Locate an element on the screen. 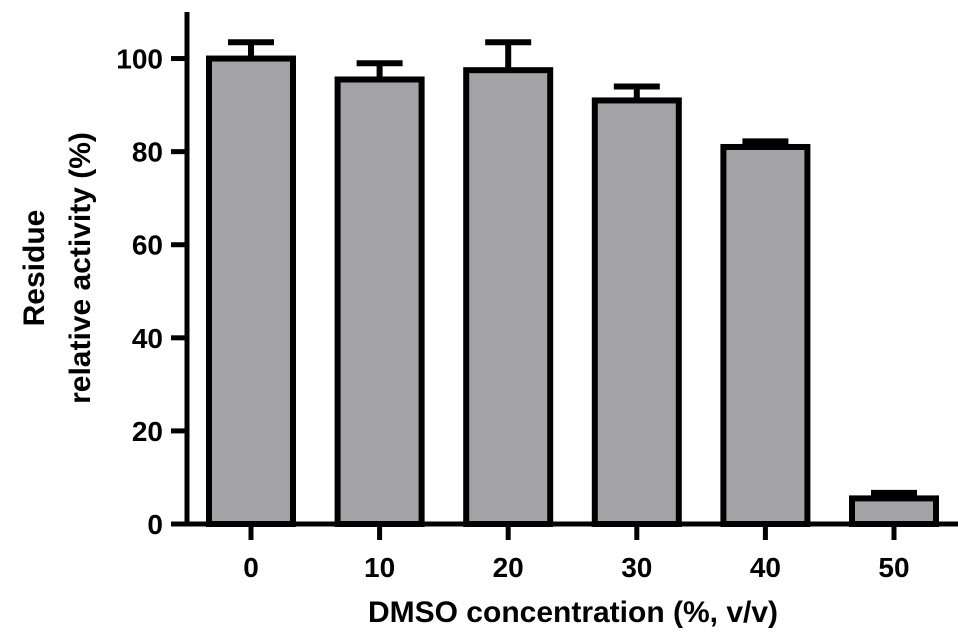 Image resolution: width=958 pixels, height=635 pixels. y-tick-label-100: 100 is located at coordinates (139, 59).